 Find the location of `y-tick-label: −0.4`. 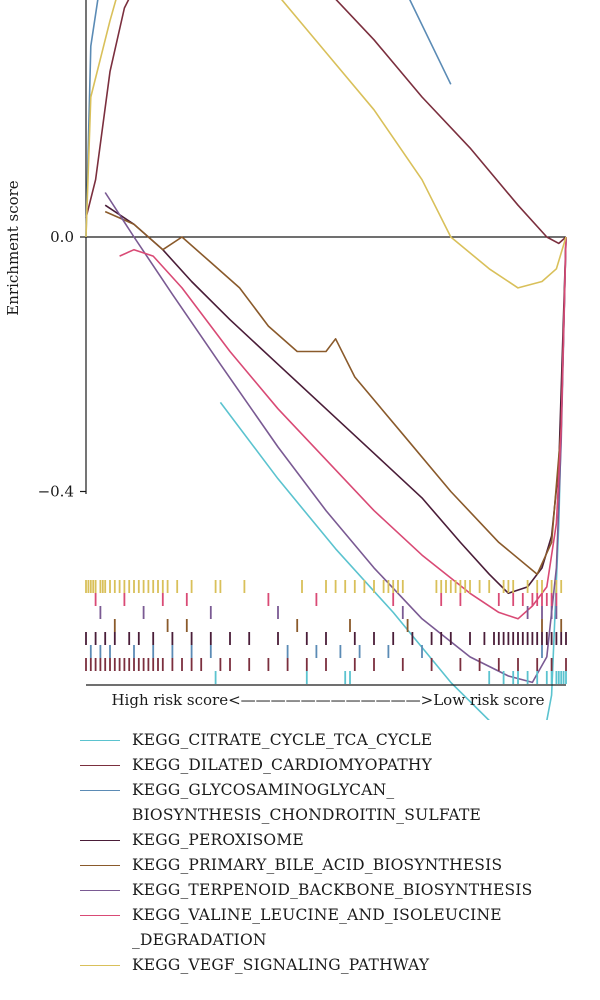

y-tick-label: −0.4 is located at coordinates (56, 492).